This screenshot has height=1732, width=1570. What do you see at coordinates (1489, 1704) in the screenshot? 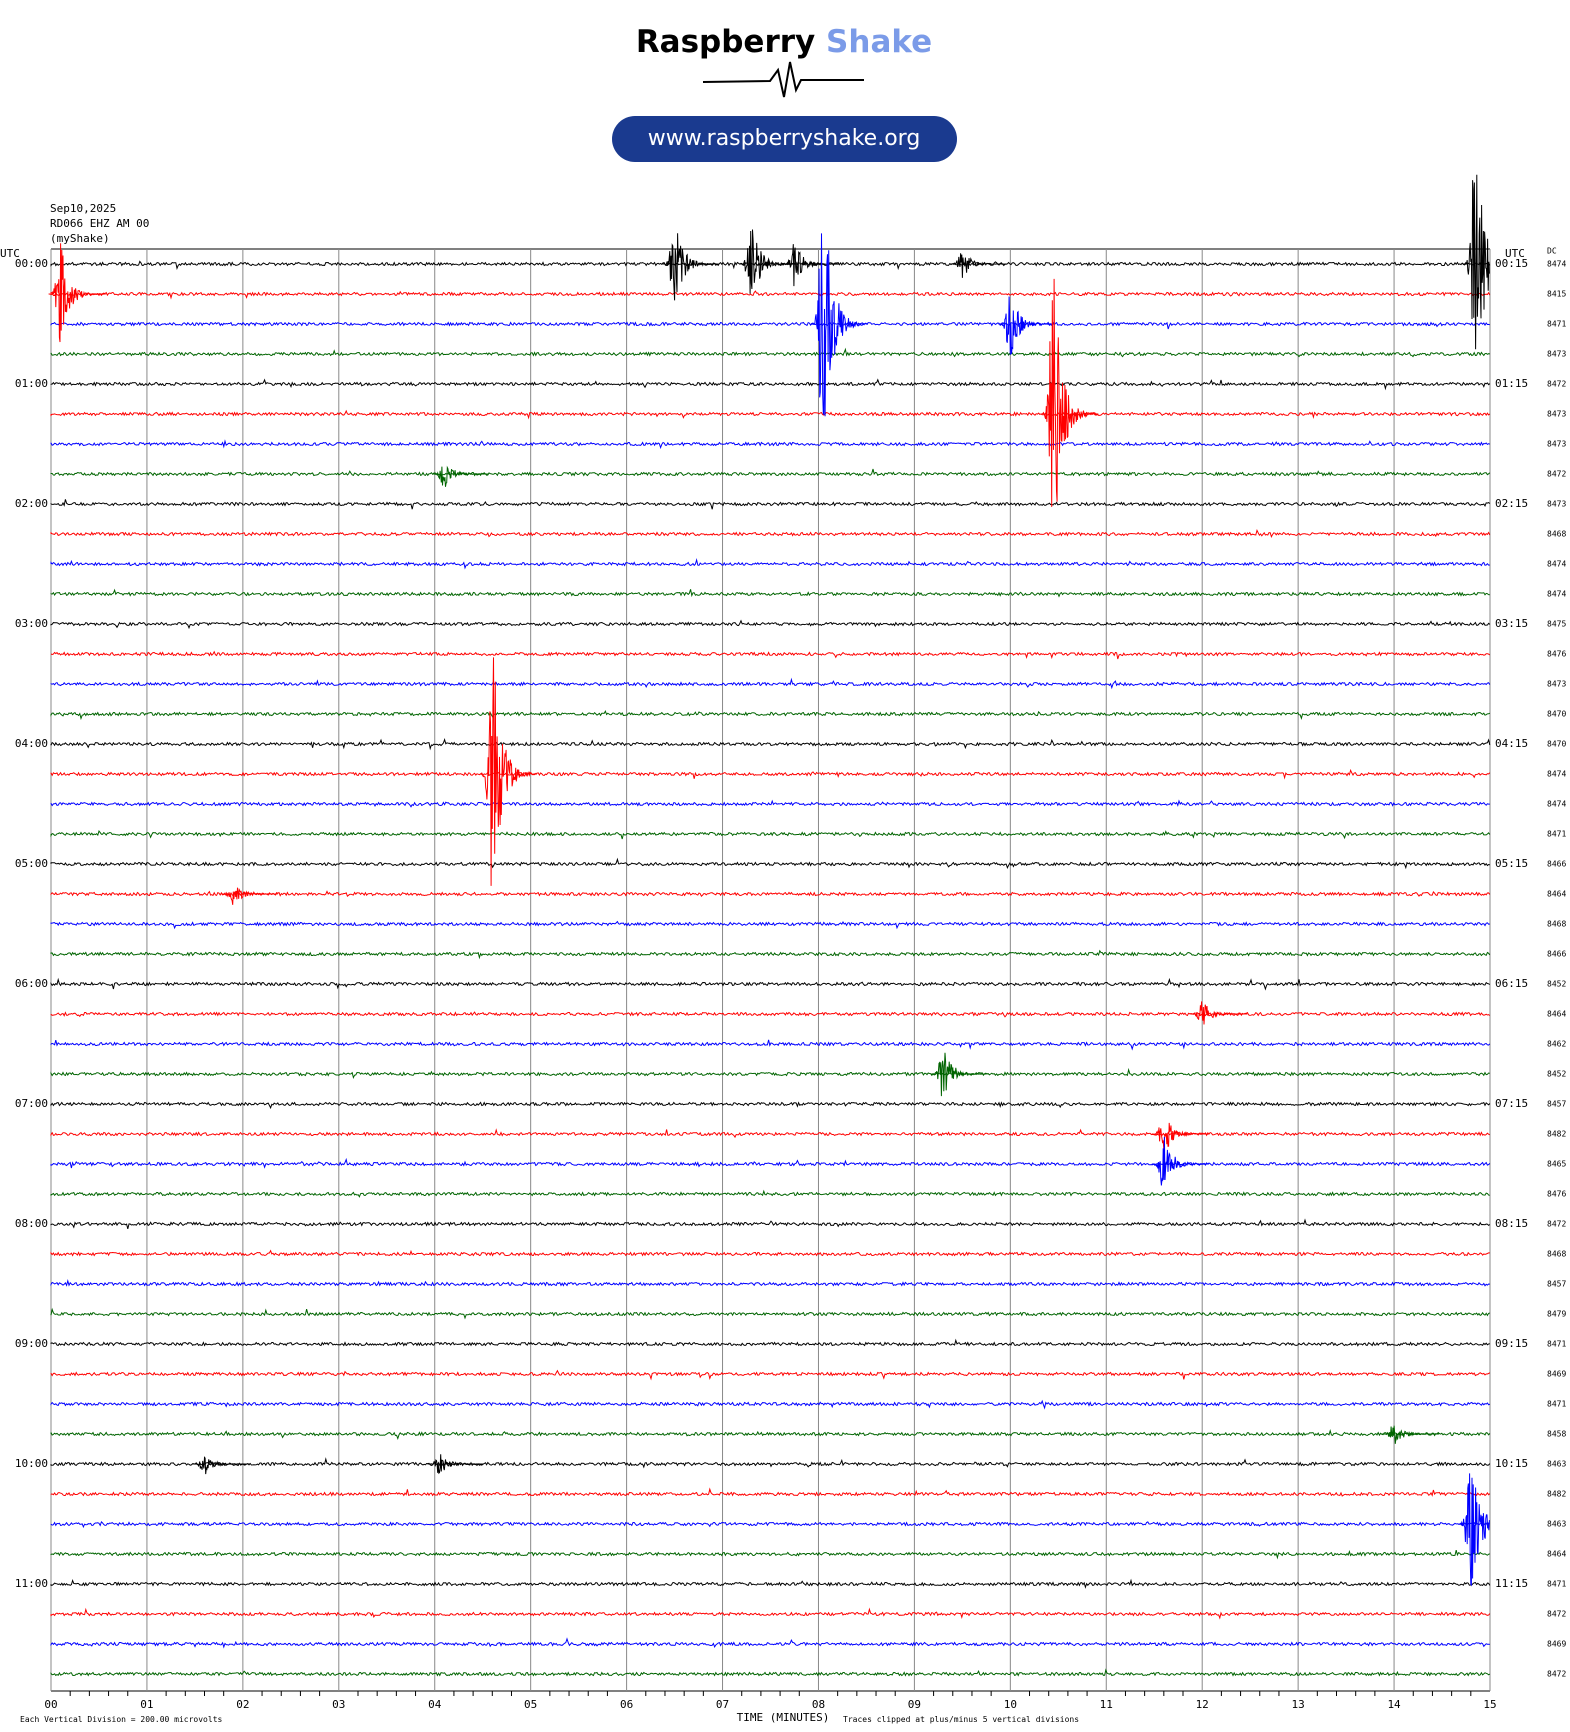
I see `x-tick-label: 15` at bounding box center [1489, 1704].